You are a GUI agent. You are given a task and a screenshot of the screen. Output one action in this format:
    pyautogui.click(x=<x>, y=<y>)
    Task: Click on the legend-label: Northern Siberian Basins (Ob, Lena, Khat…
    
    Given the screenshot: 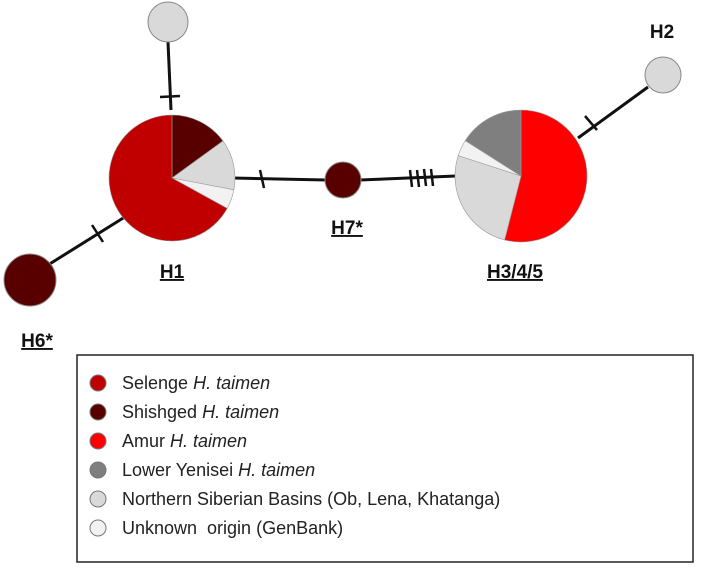 What is the action you would take?
    pyautogui.click(x=311, y=499)
    